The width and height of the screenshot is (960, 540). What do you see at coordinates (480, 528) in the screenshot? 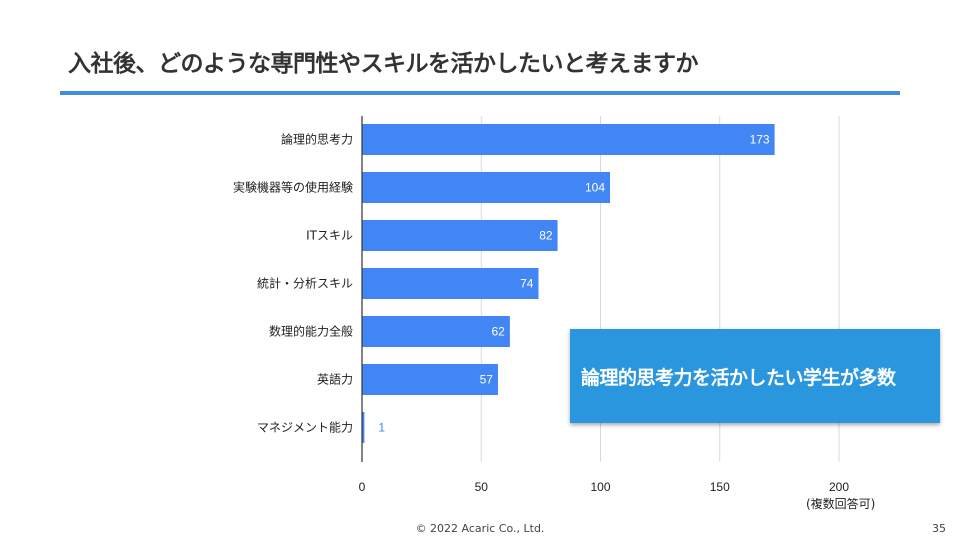
I see `copyright: © 2022 Acaric Co., Ltd.` at bounding box center [480, 528].